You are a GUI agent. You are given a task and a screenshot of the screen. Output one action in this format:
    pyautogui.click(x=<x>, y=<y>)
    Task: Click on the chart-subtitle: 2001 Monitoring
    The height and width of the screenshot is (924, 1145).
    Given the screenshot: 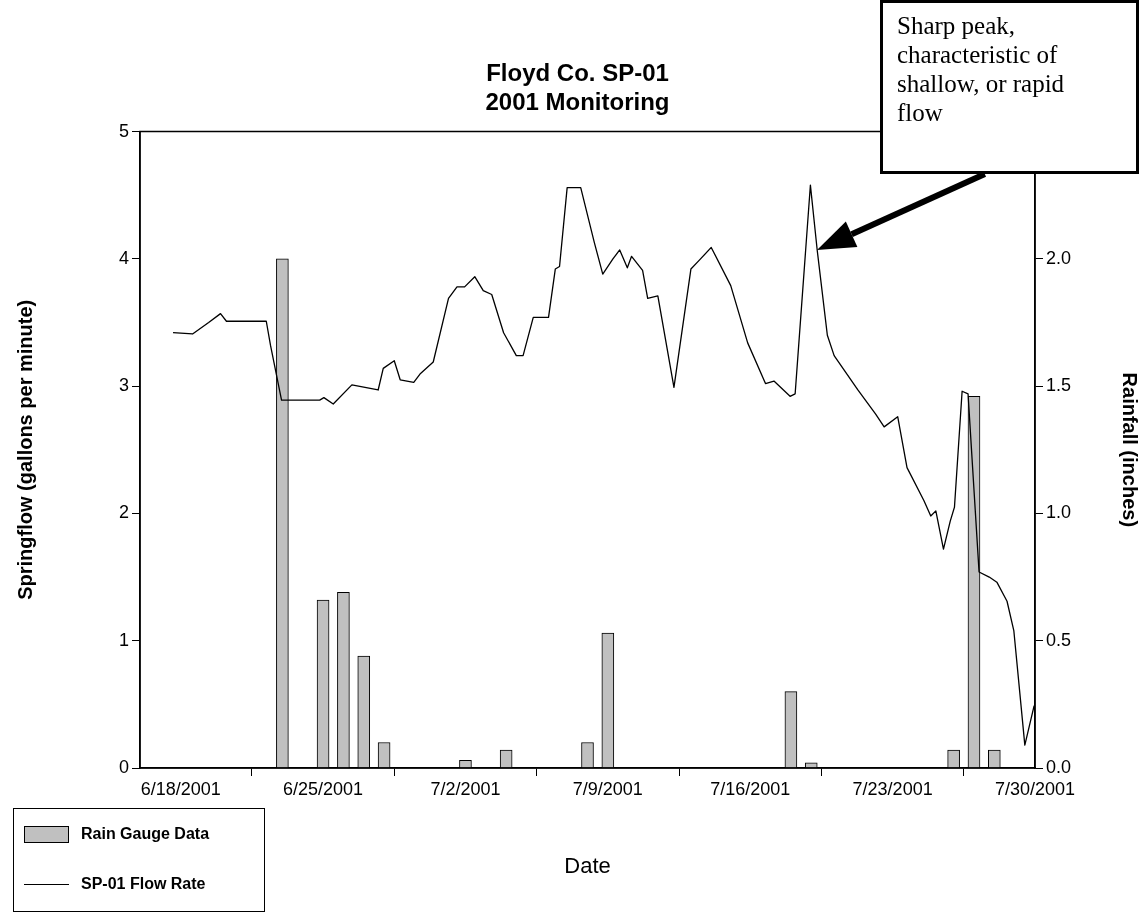 What is the action you would take?
    pyautogui.click(x=577, y=101)
    